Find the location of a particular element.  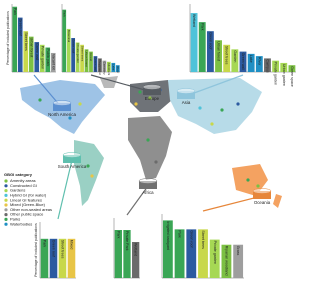

continent-africa is located at coordinates (150, 148).